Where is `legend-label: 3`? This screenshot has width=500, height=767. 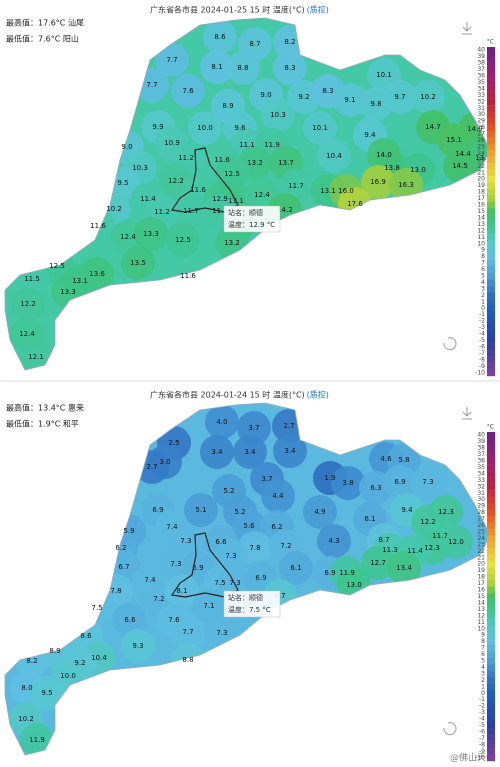
legend-label: 3 is located at coordinates (483, 288).